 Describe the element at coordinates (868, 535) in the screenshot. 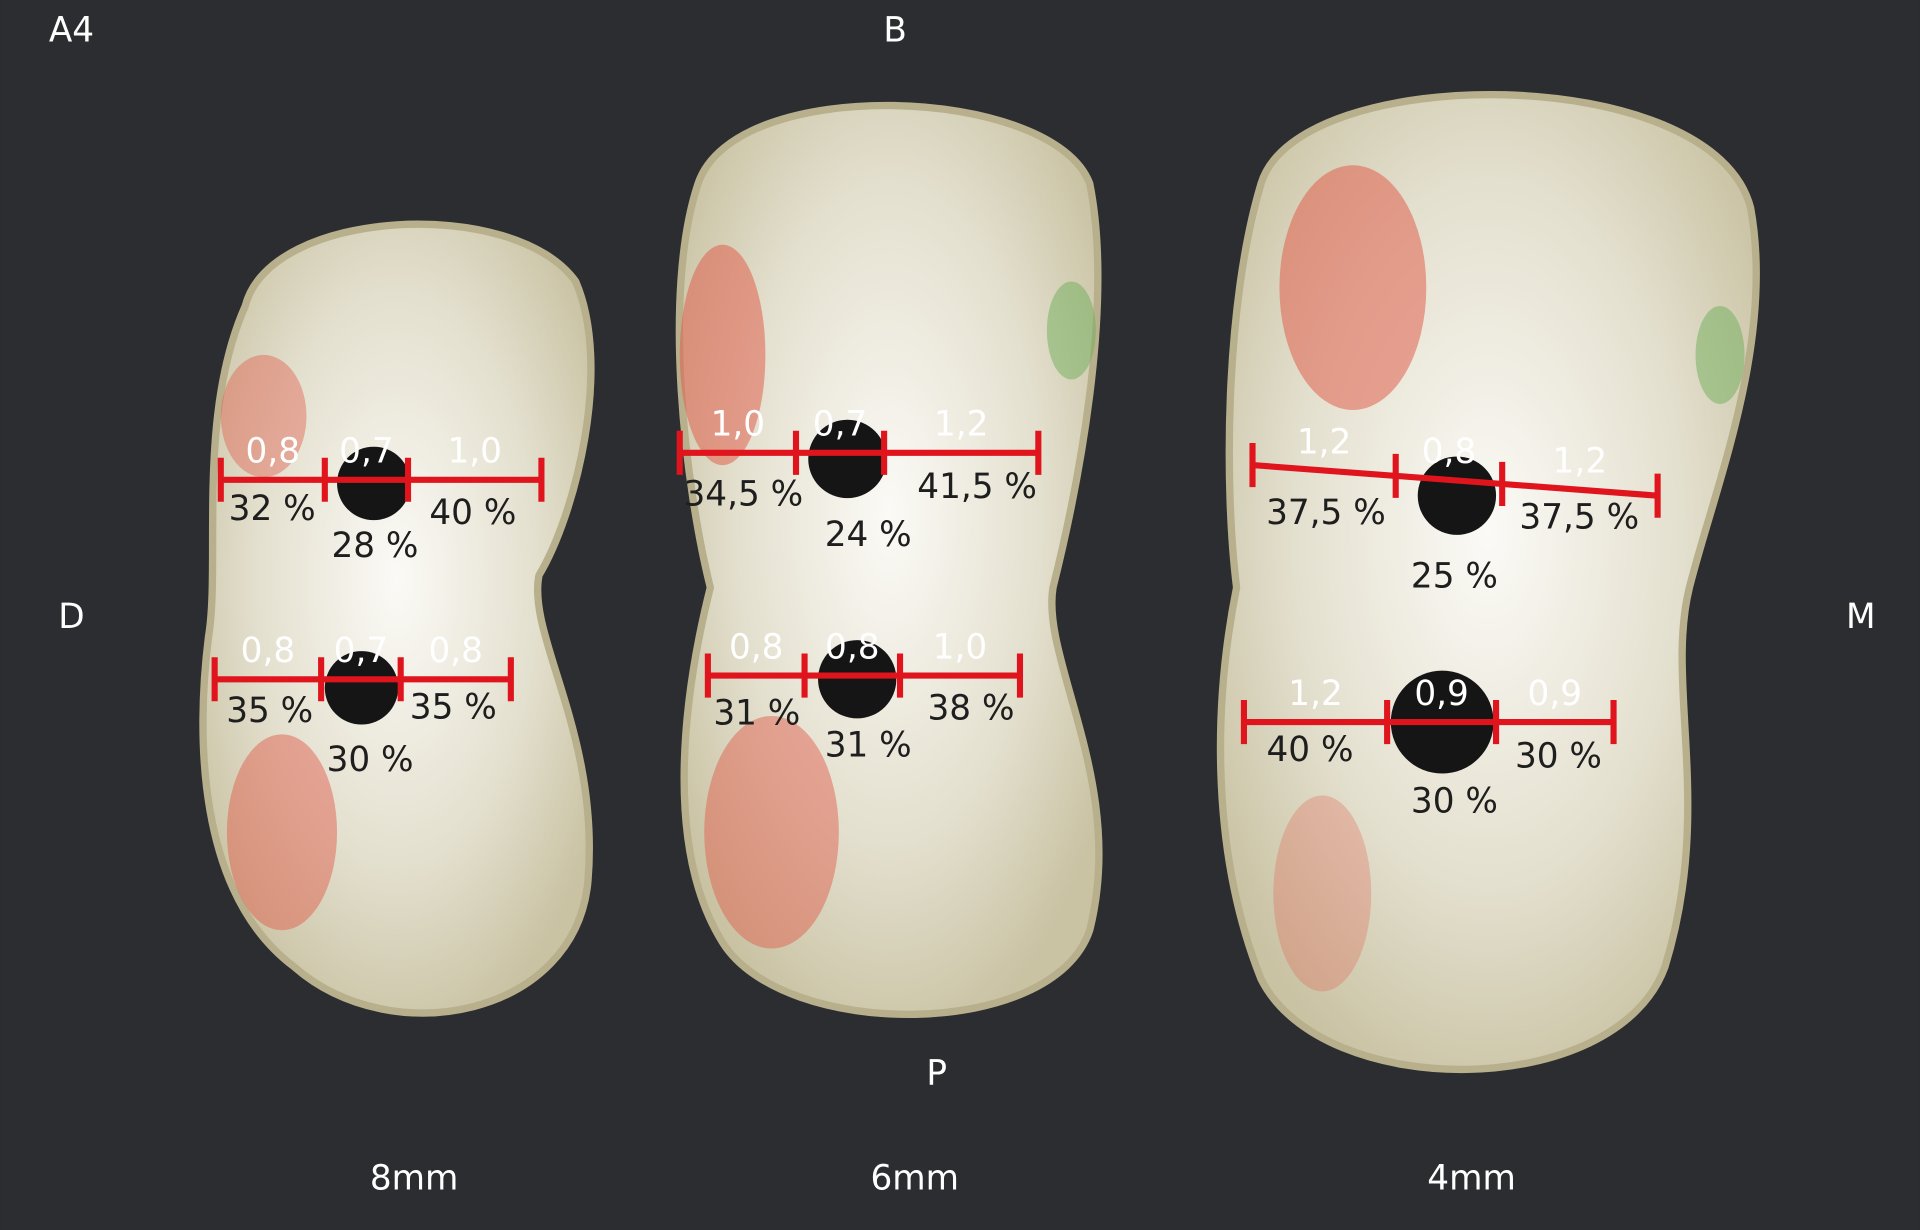

I see `percent-label: 24 %` at that location.